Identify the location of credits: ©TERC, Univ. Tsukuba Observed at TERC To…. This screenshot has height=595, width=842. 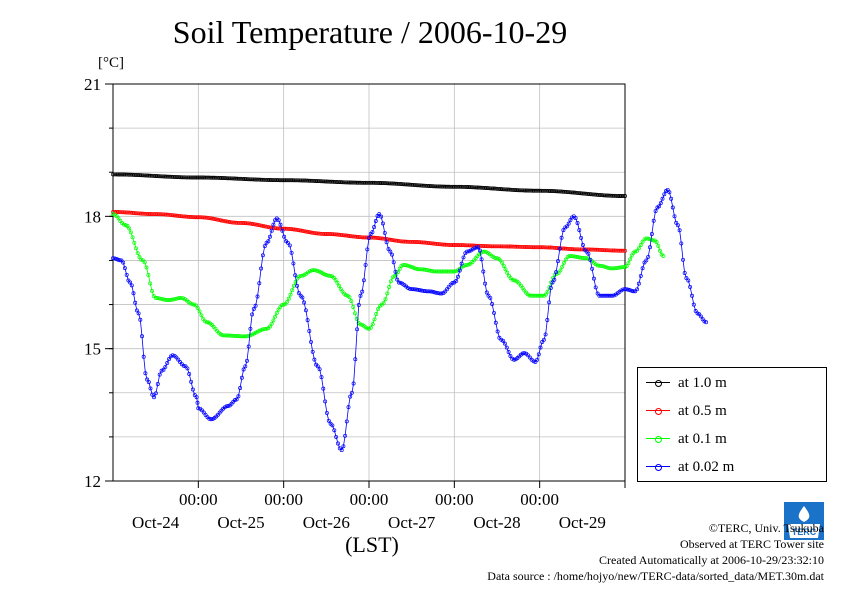
(655, 552).